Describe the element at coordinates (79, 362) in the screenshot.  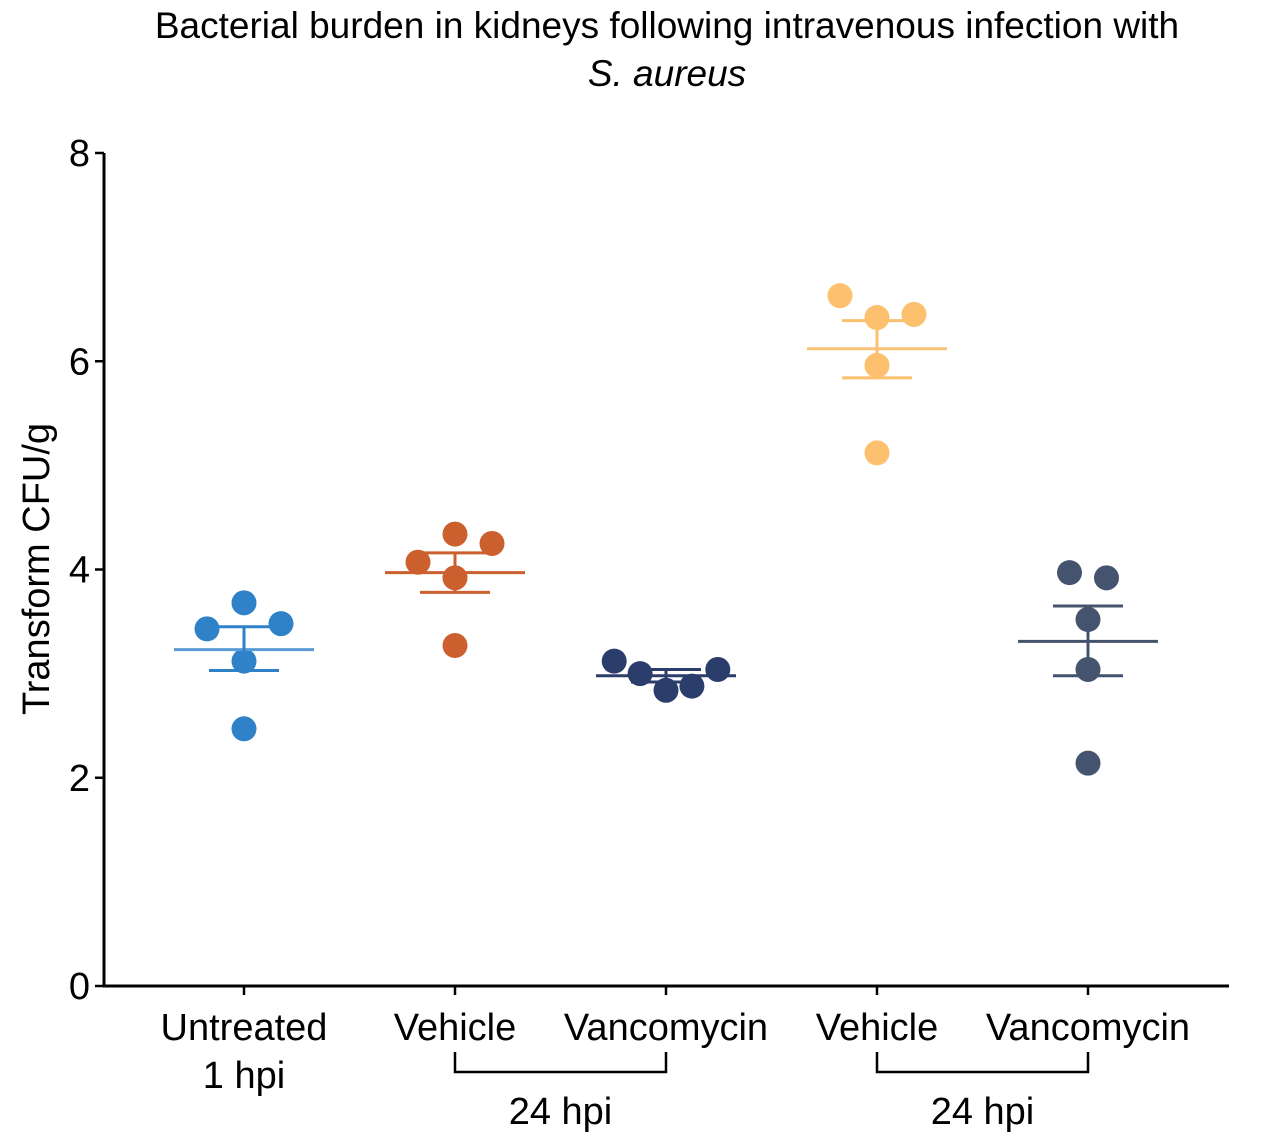
I see `y-tick-label: 6` at that location.